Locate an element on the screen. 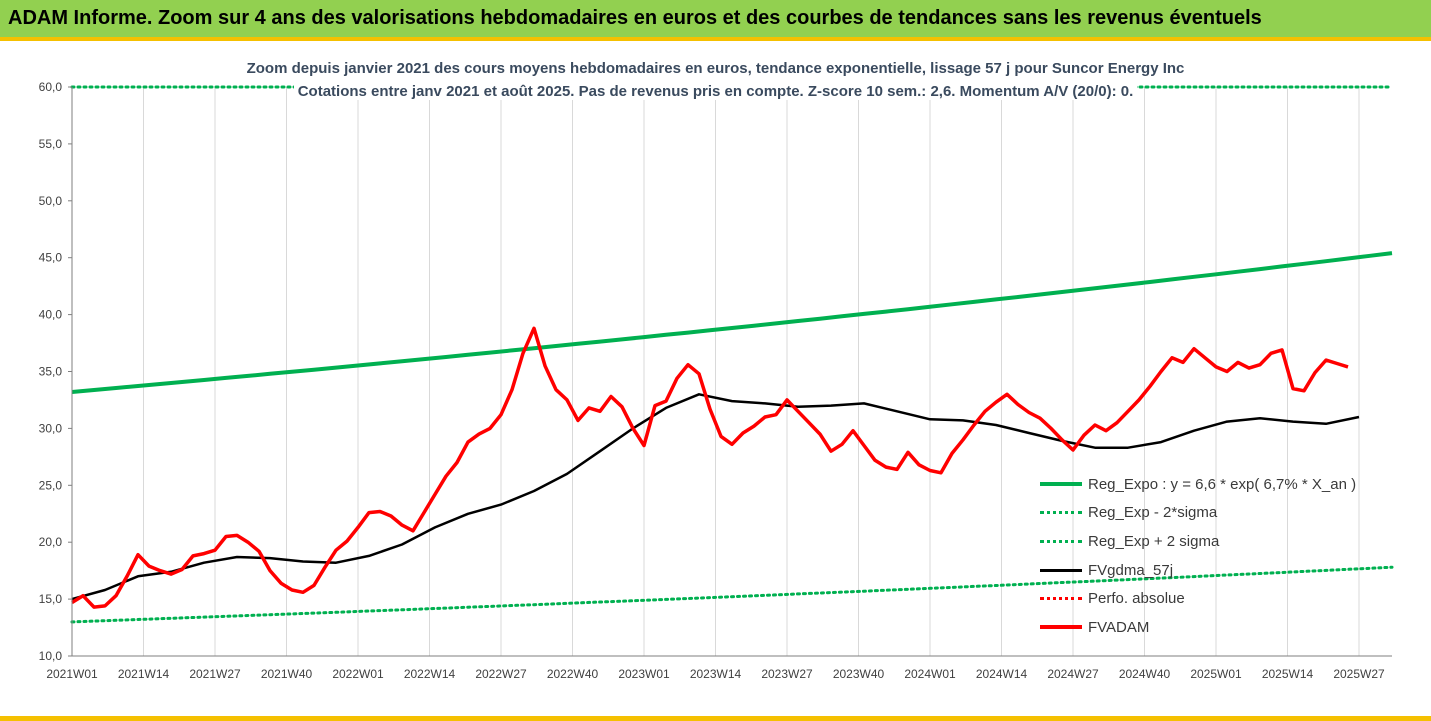 This screenshot has height=721, width=1431. x-tick-label: 2022W40 is located at coordinates (573, 674).